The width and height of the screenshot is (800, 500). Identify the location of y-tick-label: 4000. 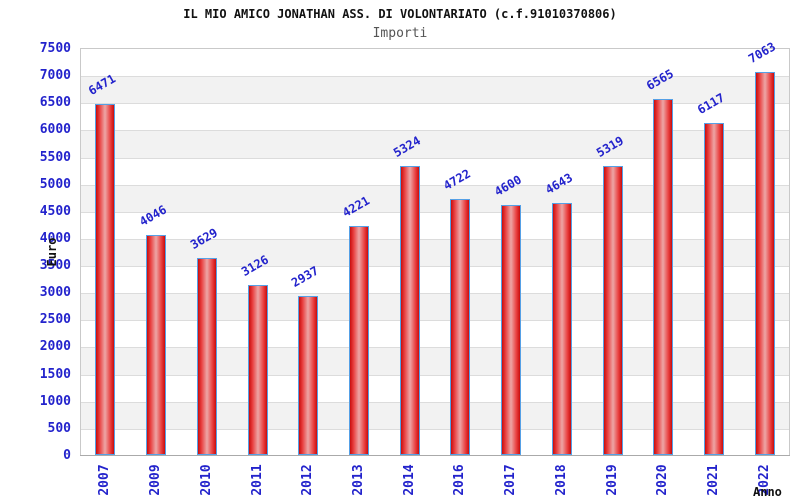
(55, 238).